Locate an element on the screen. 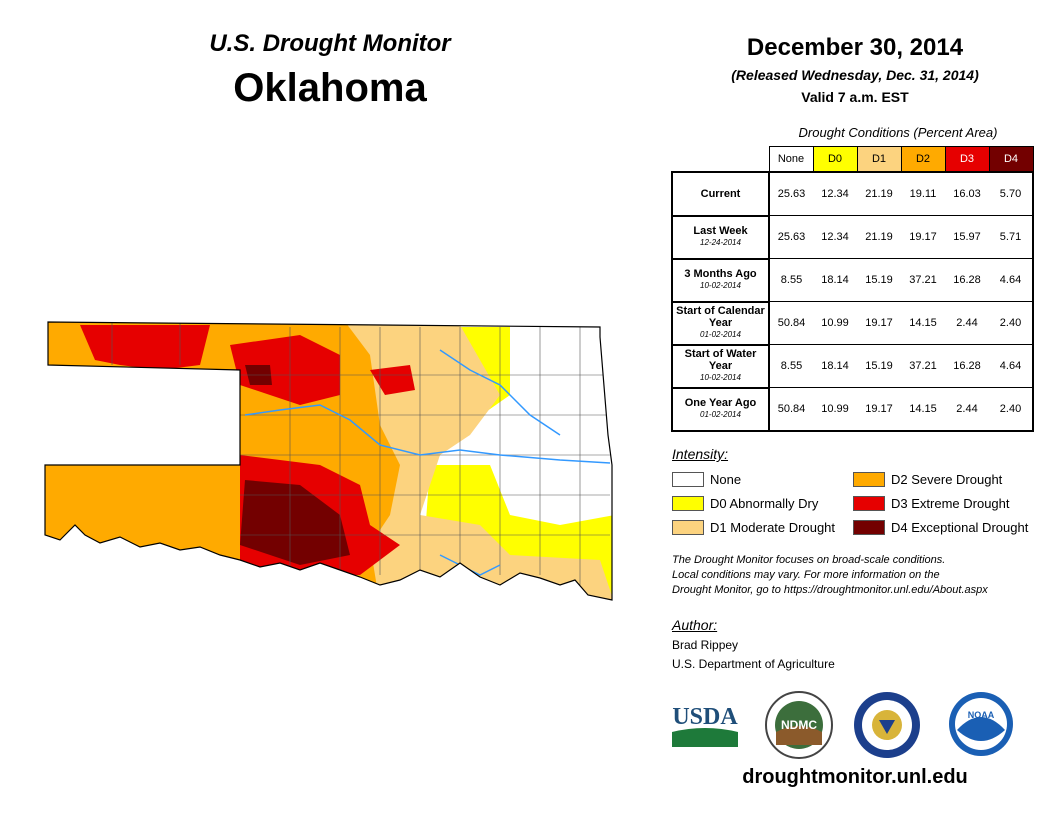  cell-d3: 16.03 is located at coordinates (967, 193).